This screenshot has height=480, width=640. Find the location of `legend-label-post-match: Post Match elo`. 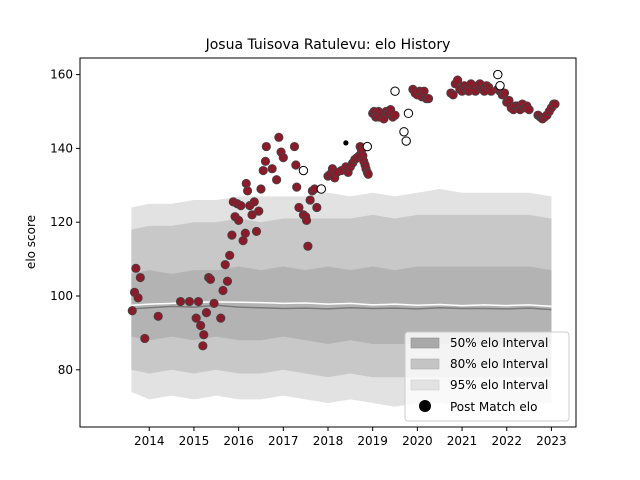

legend-label-post-match: Post Match elo is located at coordinates (493, 407).